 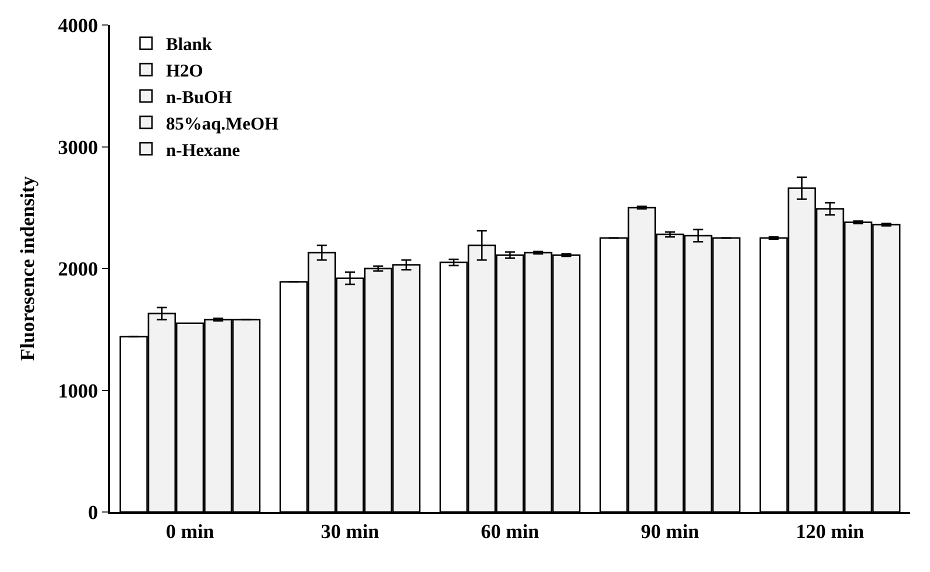 What do you see at coordinates (510, 532) in the screenshot?
I see `x-tick-label: 60 min` at bounding box center [510, 532].